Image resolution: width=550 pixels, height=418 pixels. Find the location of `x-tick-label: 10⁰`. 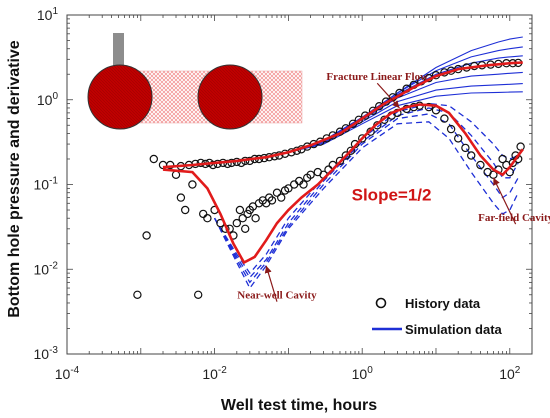

x-tick-label: 10⁰ is located at coordinates (363, 373).